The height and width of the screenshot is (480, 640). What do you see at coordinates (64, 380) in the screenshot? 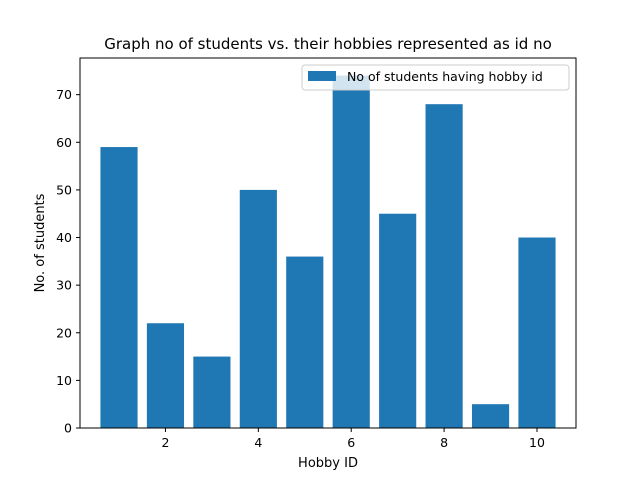
I see `y-tick-label-10: 10` at bounding box center [64, 380].